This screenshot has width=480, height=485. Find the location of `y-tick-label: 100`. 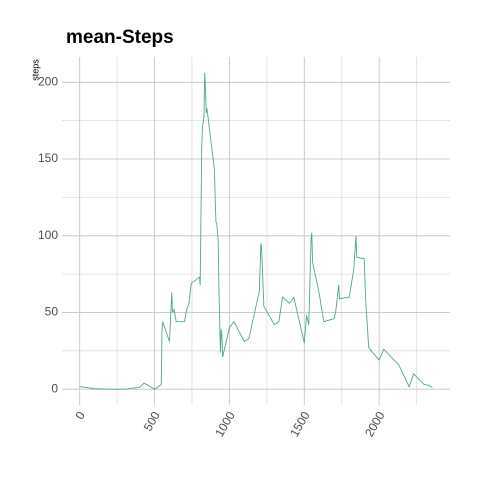

y-tick-label: 100 is located at coordinates (48, 235).